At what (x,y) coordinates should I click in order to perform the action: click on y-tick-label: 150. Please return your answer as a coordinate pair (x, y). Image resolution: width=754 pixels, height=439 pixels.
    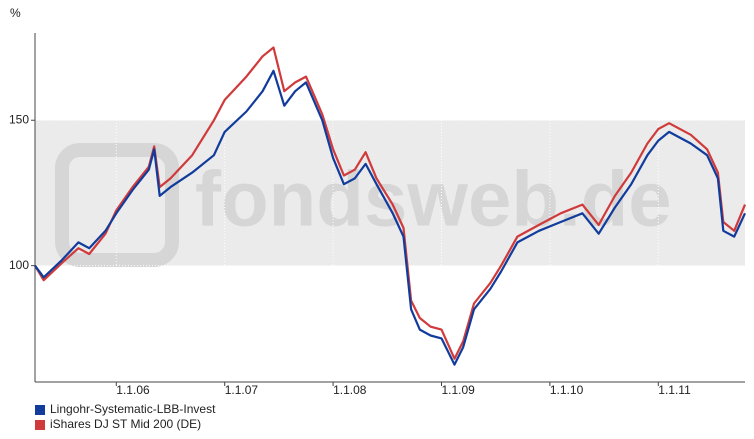
    Looking at the image, I should click on (19, 119).